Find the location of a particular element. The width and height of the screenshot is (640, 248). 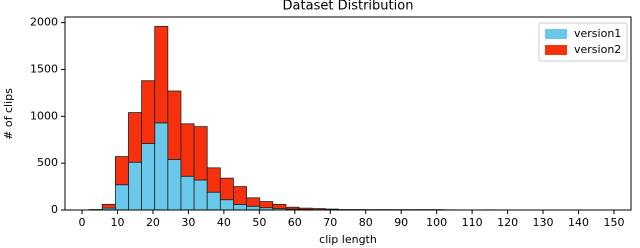

x-tick-label: 100 is located at coordinates (436, 222).